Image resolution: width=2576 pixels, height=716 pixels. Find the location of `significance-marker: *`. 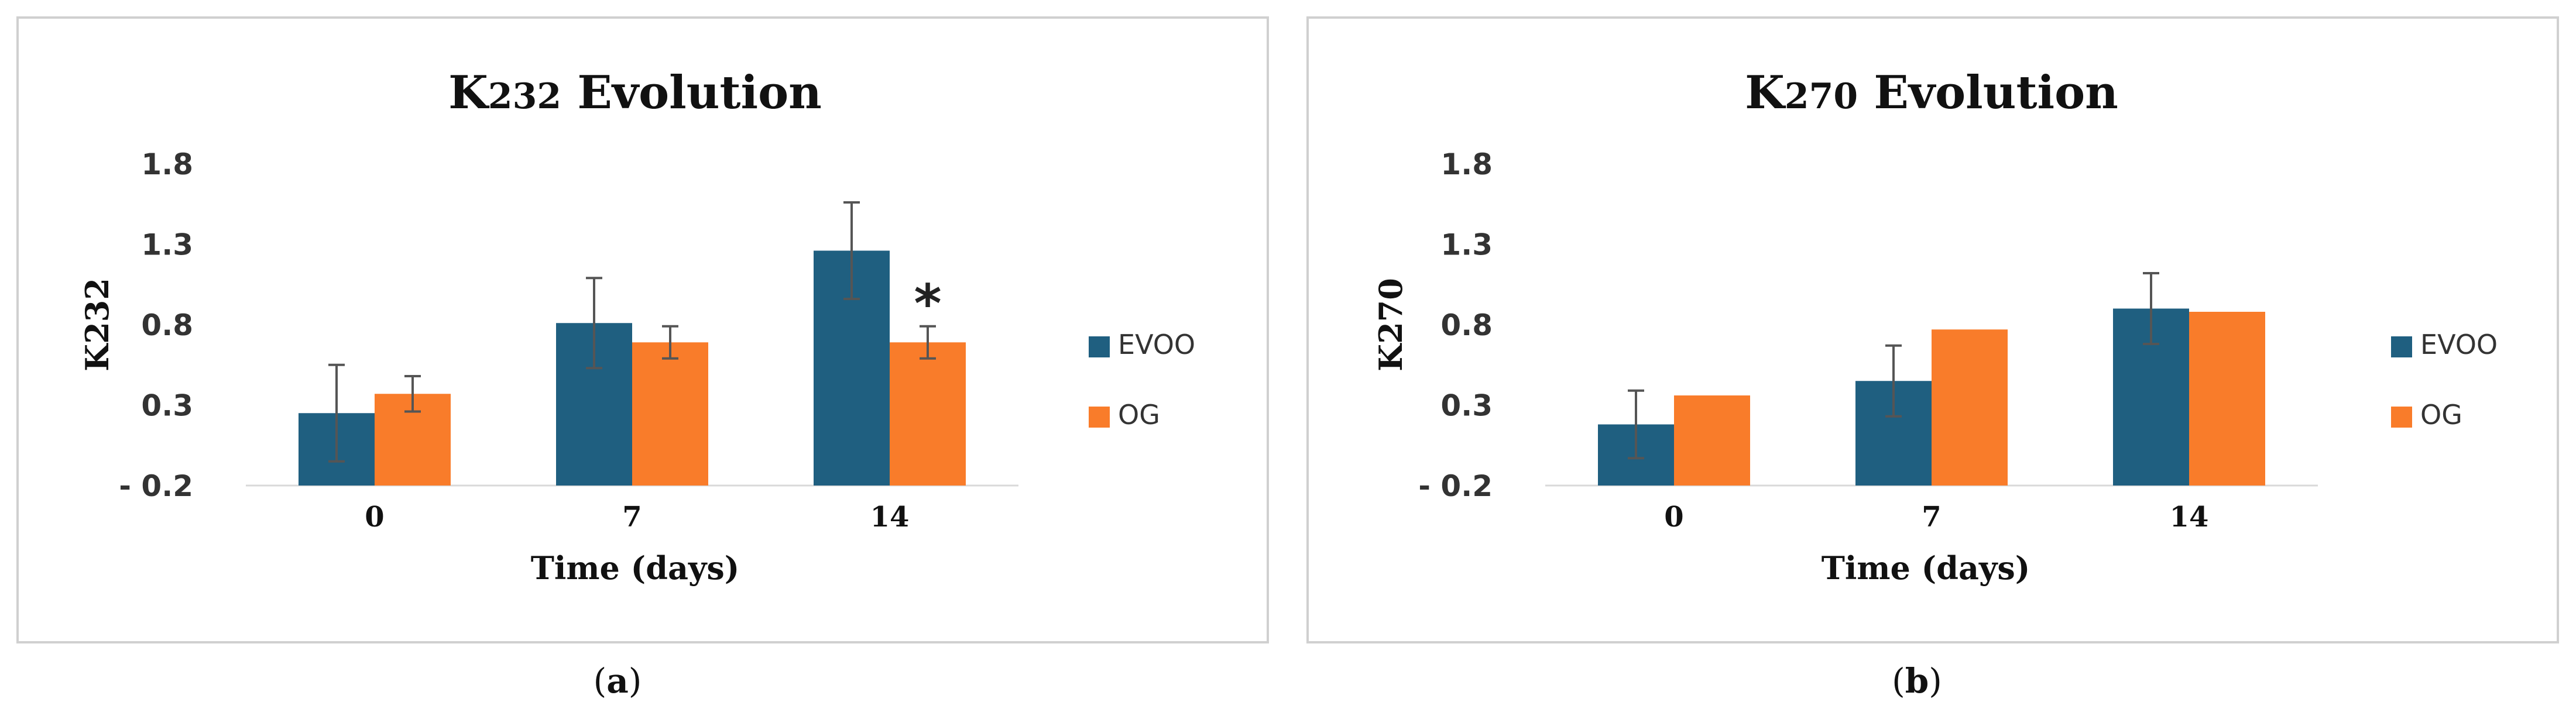

significance-marker: * is located at coordinates (927, 304).